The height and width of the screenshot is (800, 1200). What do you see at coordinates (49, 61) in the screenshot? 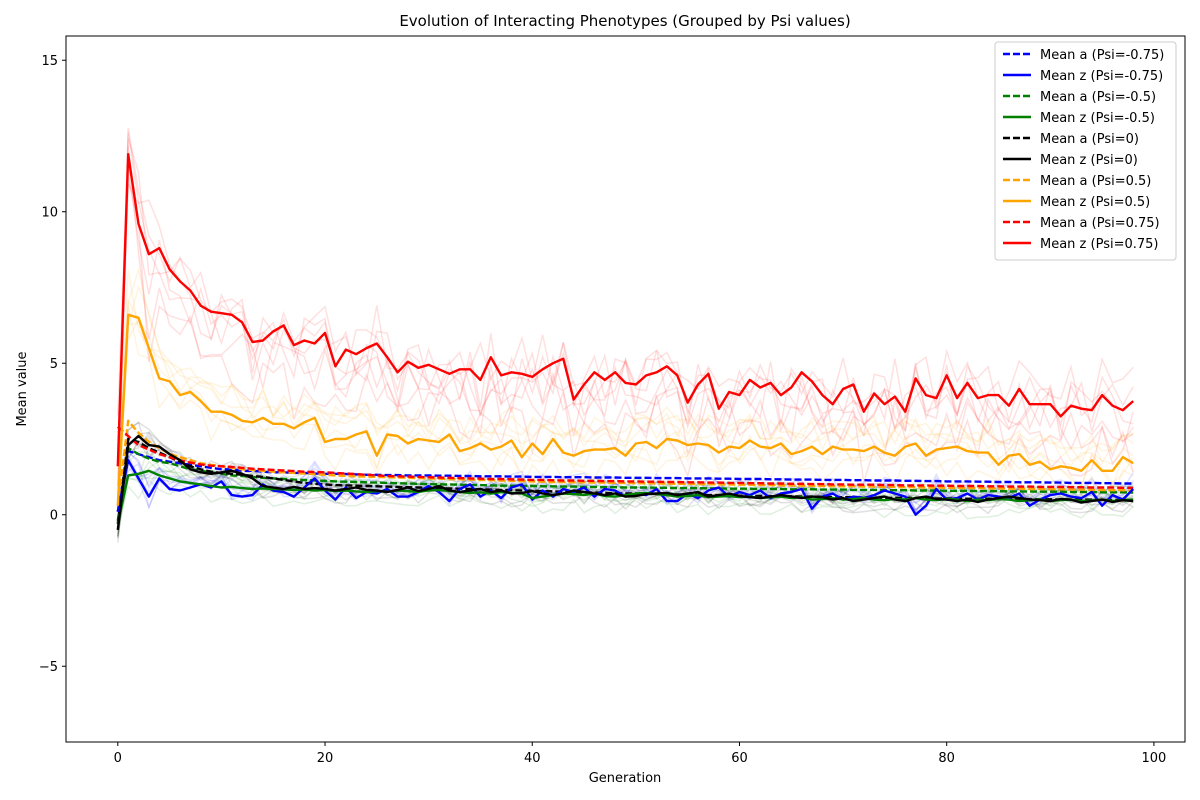
I see `y-tick-label: 15` at bounding box center [49, 61].